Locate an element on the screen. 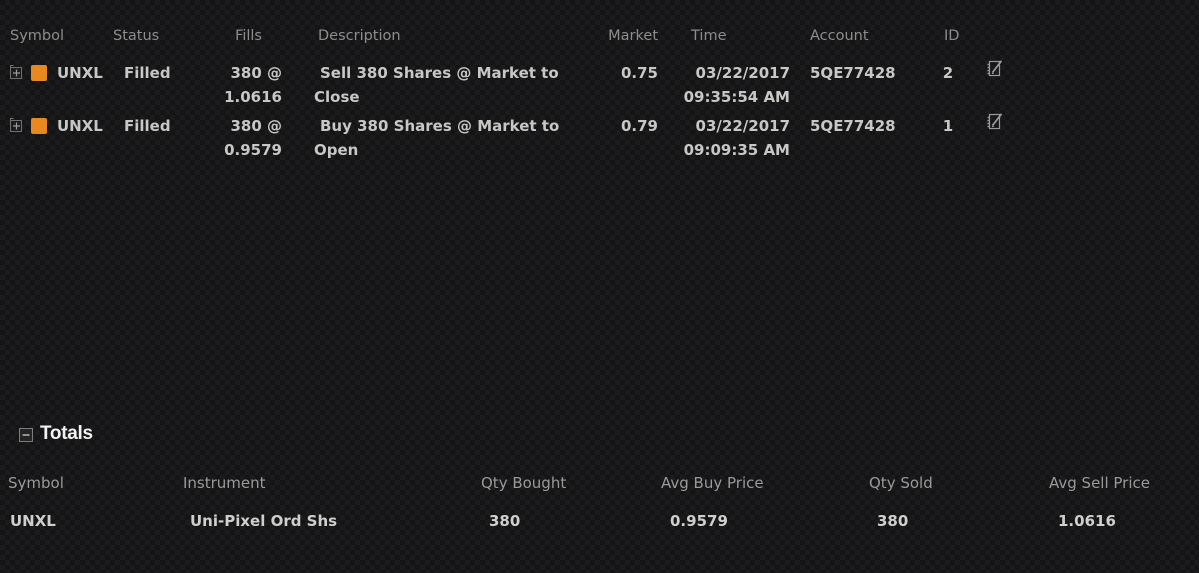 The image size is (1199, 573). totals-qty-sold: 380 is located at coordinates (893, 521).